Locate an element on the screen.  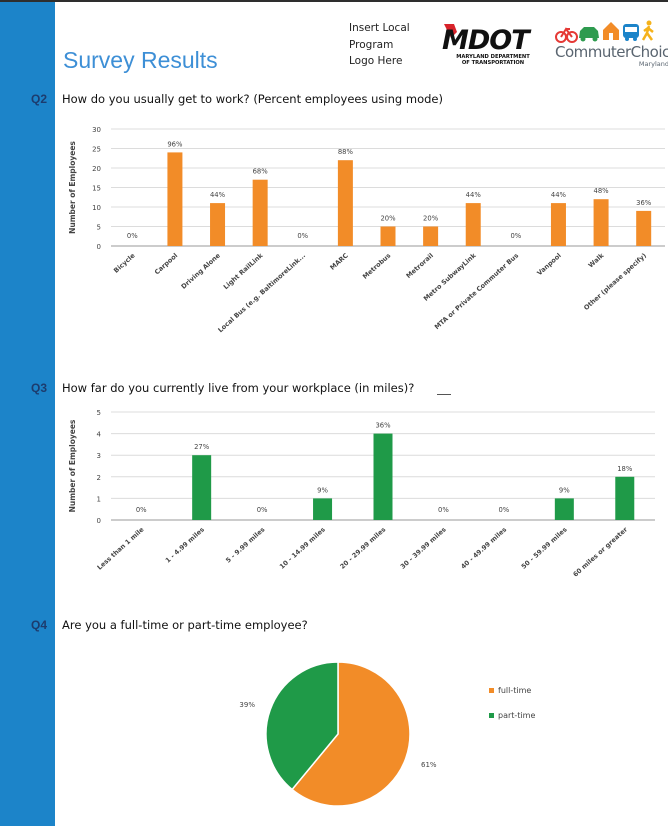
x-tick-label: Bicycle is located at coordinates (124, 263).